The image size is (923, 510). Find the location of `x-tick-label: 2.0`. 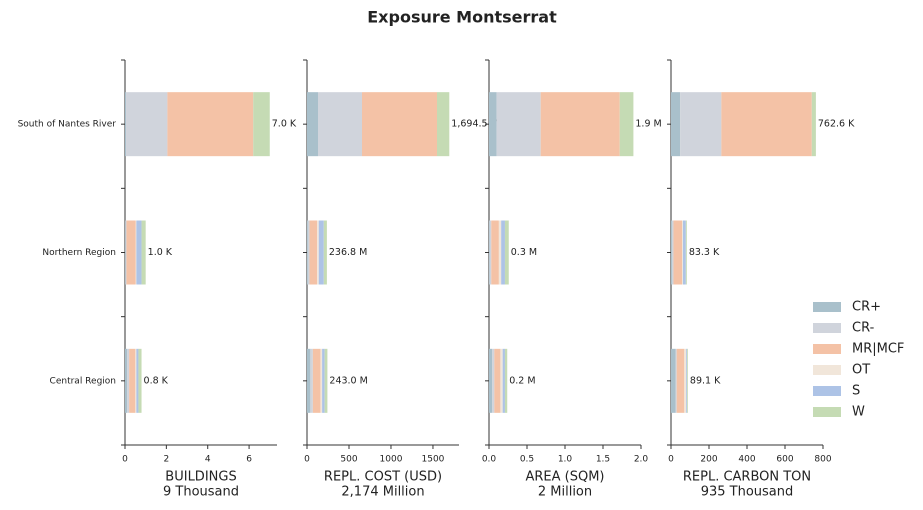

x-tick-label: 2.0 is located at coordinates (641, 460).